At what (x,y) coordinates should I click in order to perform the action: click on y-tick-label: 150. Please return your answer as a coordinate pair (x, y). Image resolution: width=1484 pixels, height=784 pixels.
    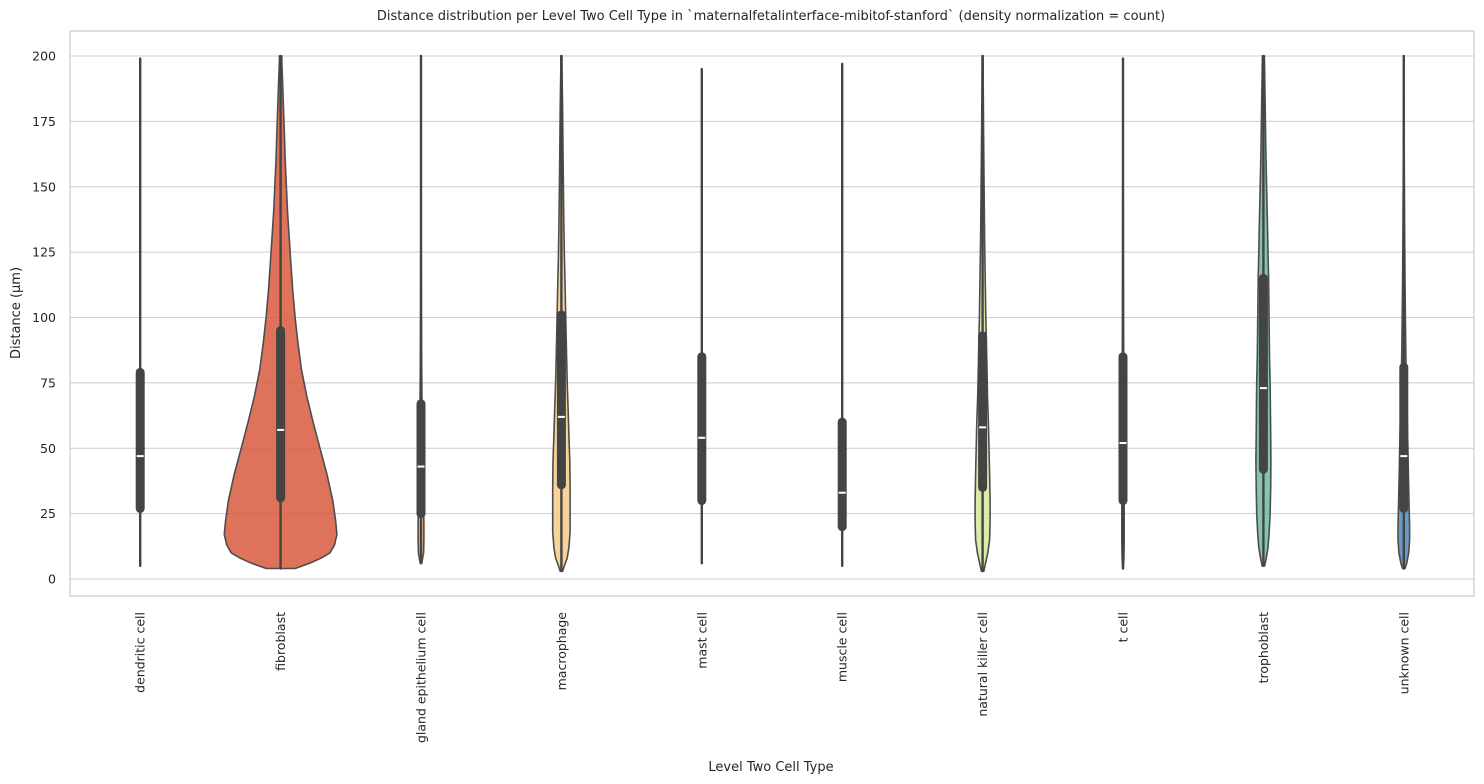
    Looking at the image, I should click on (44, 186).